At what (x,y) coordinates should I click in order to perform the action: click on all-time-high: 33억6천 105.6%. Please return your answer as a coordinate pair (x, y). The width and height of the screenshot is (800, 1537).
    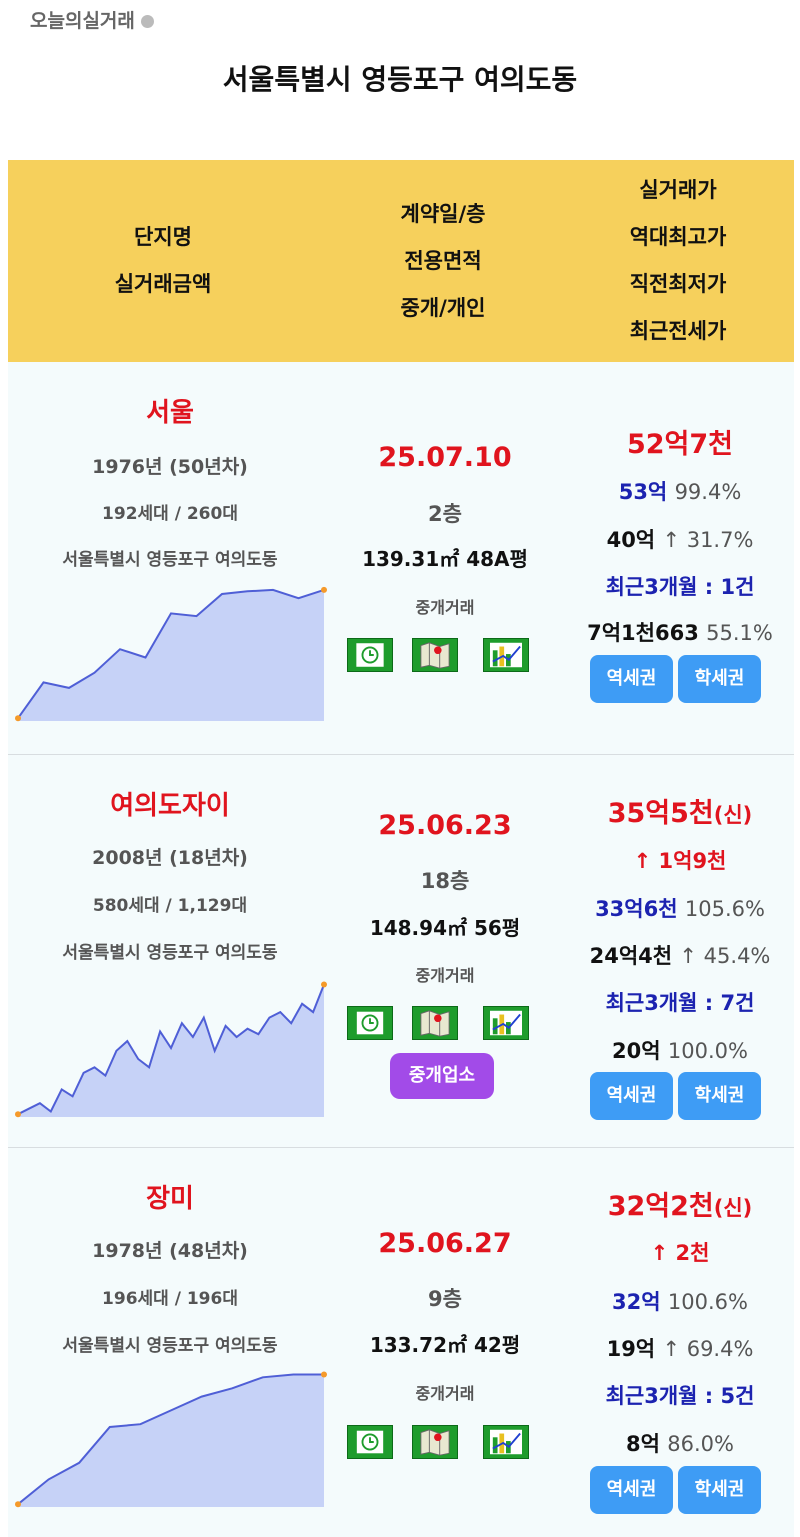
    Looking at the image, I should click on (680, 908).